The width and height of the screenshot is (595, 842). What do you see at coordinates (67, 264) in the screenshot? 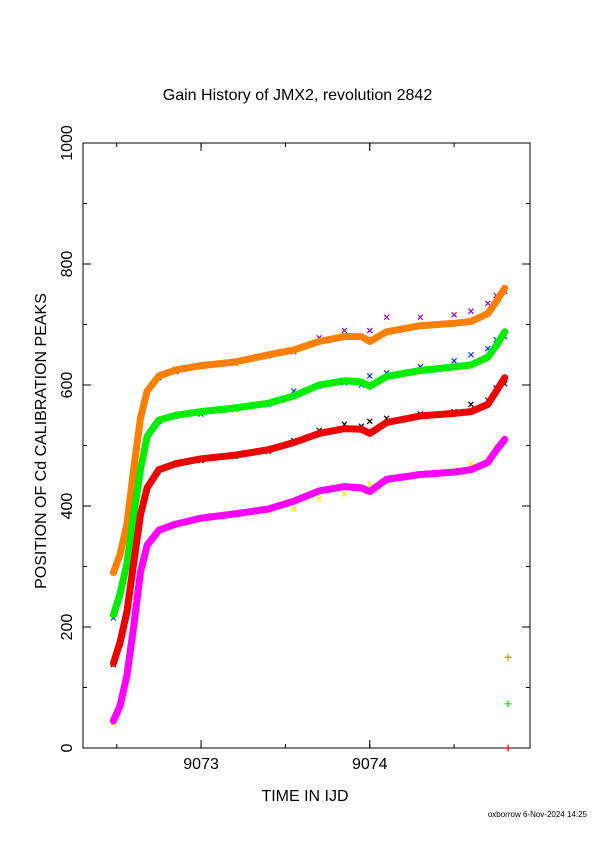
I see `y-tick-label: 800` at bounding box center [67, 264].